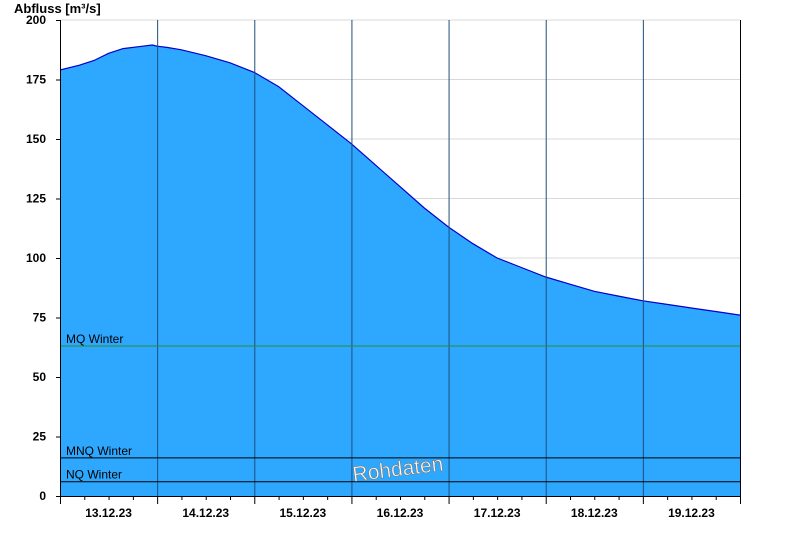 Image resolution: width=800 pixels, height=550 pixels. Describe the element at coordinates (36, 199) in the screenshot. I see `y-tick-label-125: 125` at that location.